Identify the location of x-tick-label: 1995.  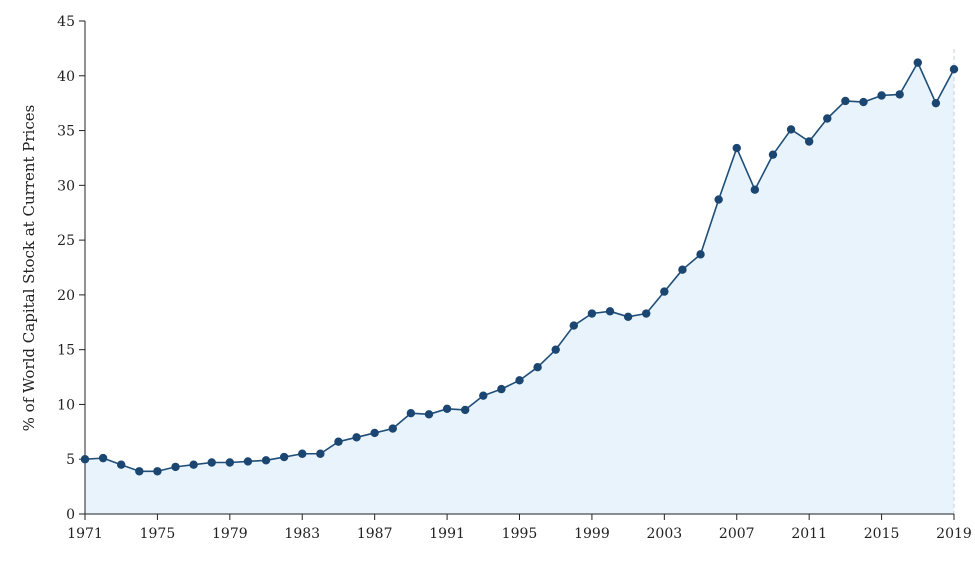
(520, 534).